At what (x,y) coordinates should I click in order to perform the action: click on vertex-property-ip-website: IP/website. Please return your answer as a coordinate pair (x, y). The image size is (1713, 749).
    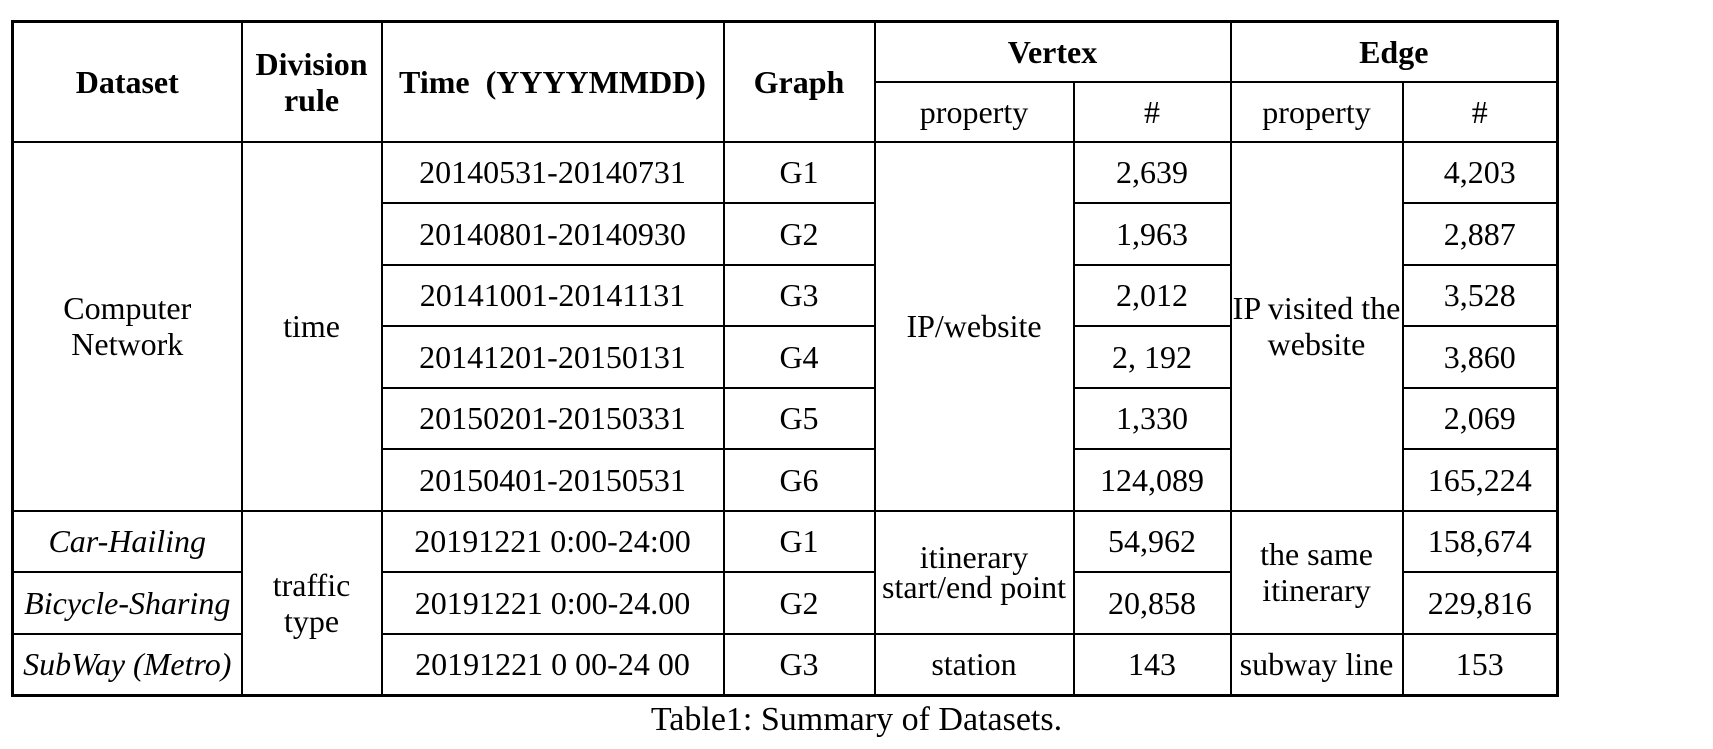
    Looking at the image, I should click on (974, 326).